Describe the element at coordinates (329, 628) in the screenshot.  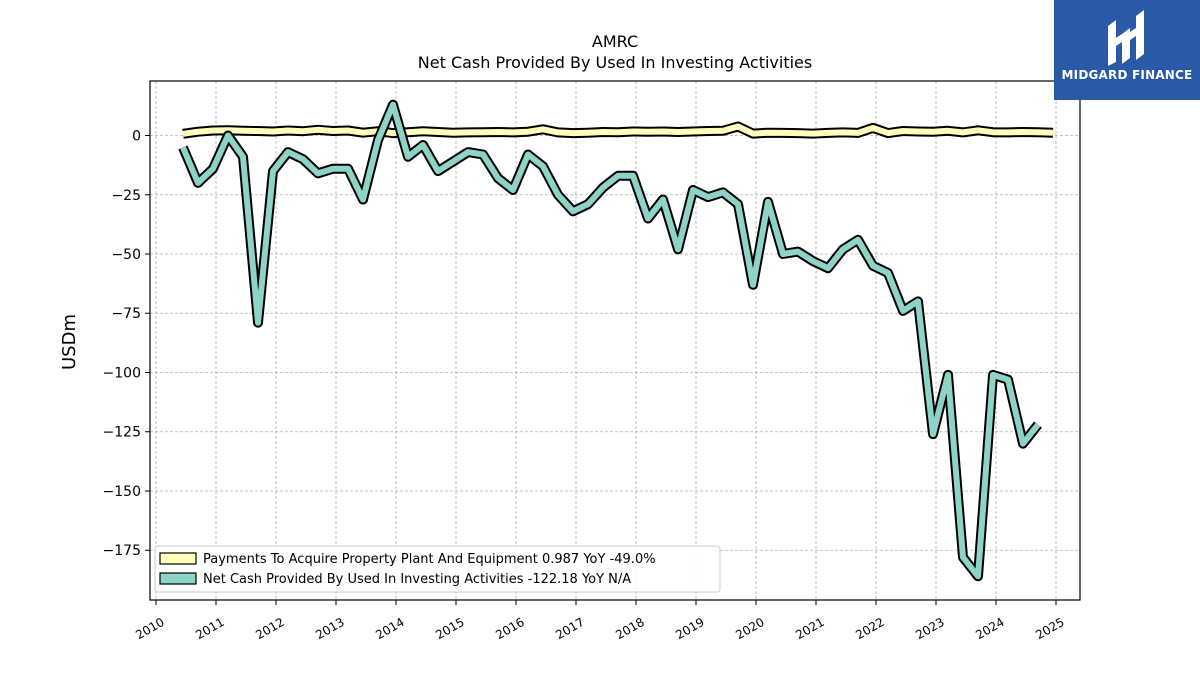
I see `x-tick-label: 2013` at that location.